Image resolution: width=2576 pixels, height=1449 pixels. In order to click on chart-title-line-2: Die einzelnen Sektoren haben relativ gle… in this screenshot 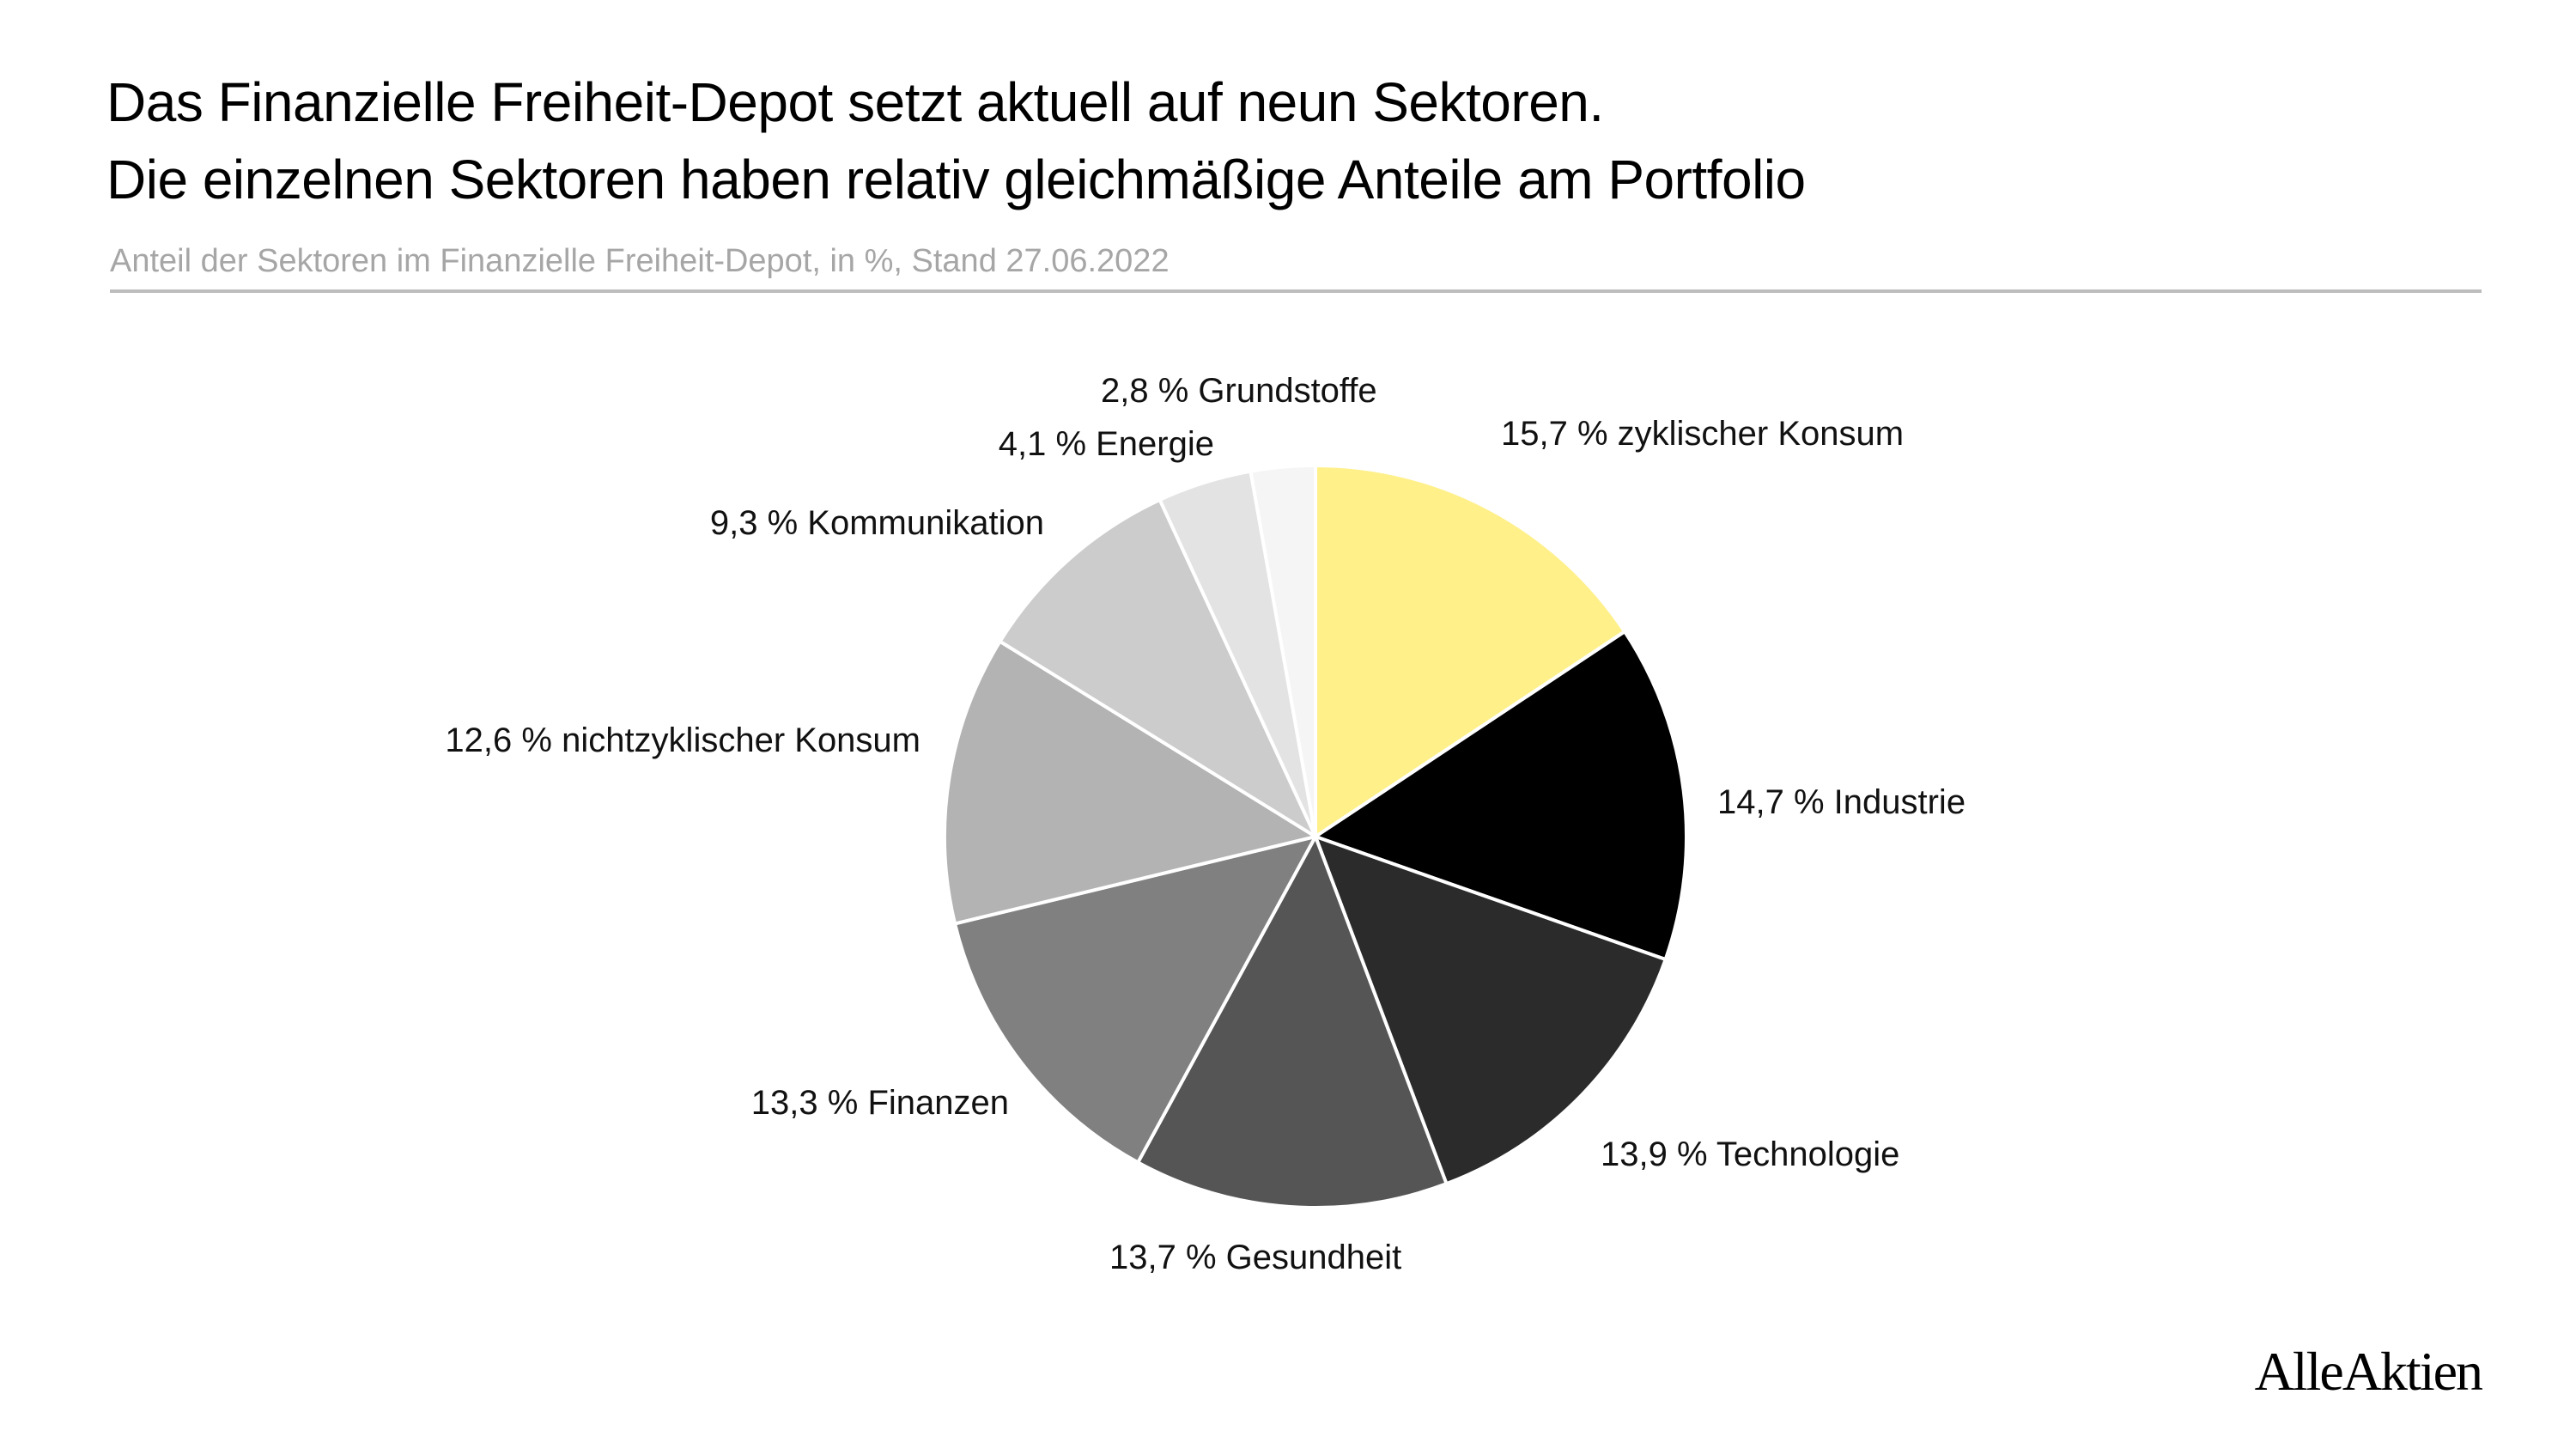, I will do `click(956, 179)`.